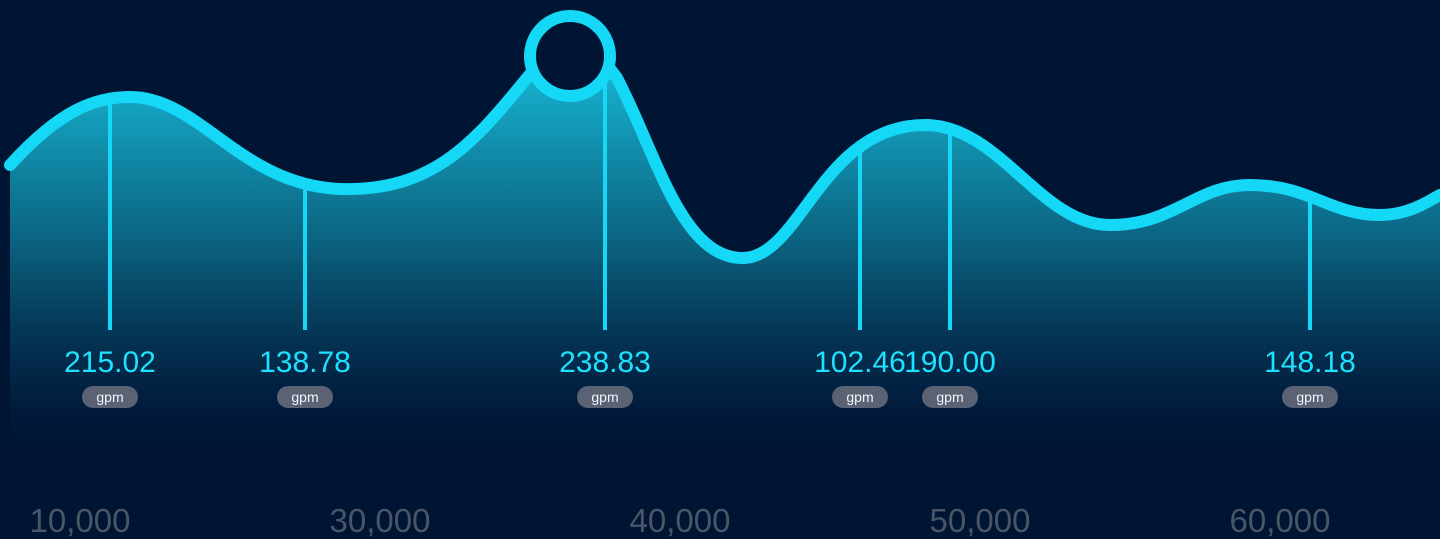  What do you see at coordinates (1310, 362) in the screenshot?
I see `point-value-label: 148.18` at bounding box center [1310, 362].